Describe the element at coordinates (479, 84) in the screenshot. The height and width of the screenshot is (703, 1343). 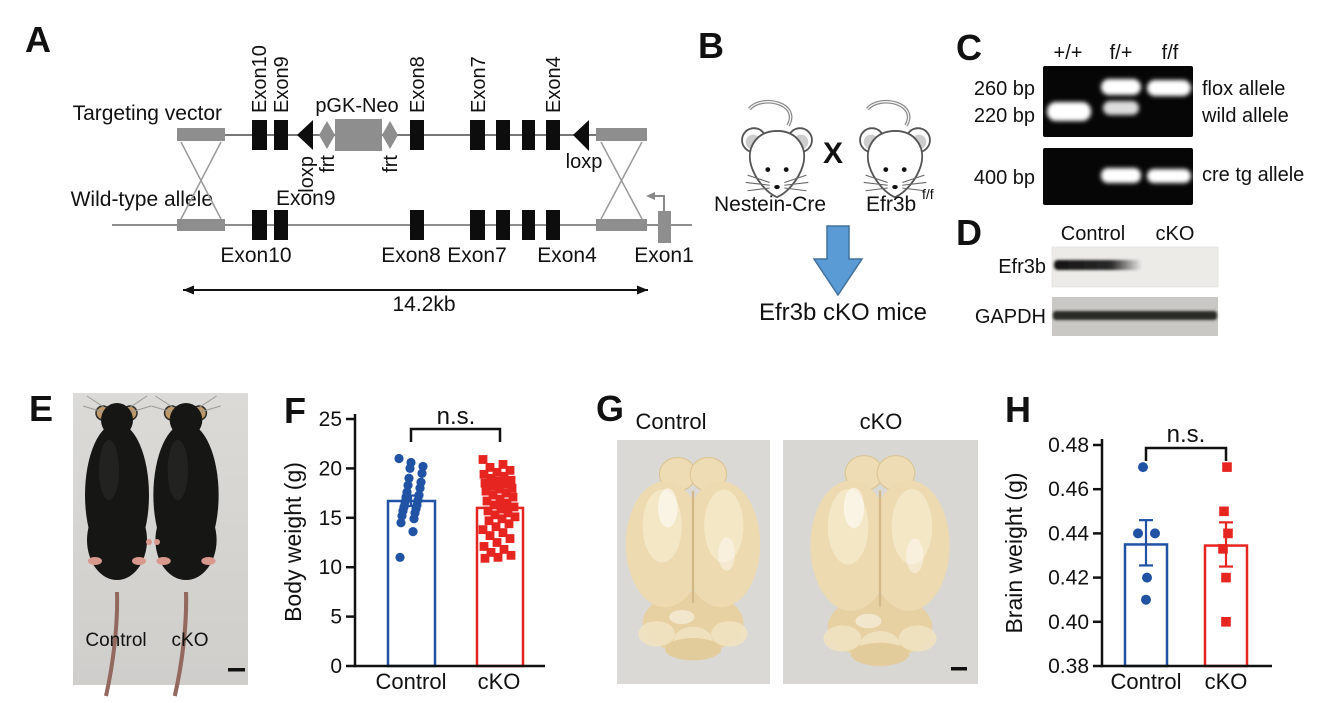
I see `tv-exon7-label: Exon7` at that location.